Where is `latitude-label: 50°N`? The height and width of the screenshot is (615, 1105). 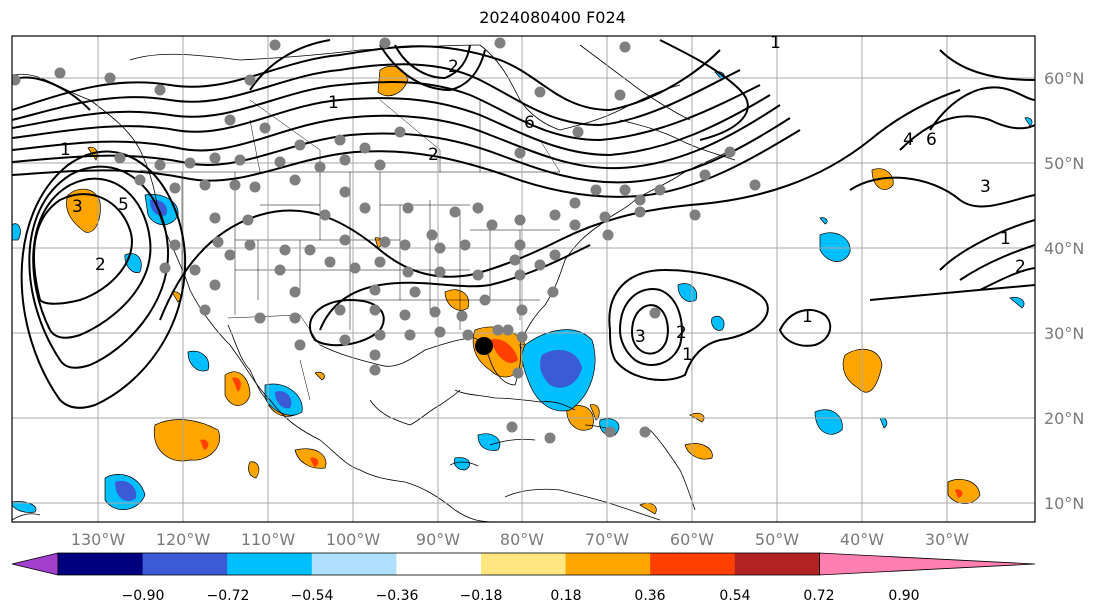
latitude-label: 50°N is located at coordinates (1064, 163).